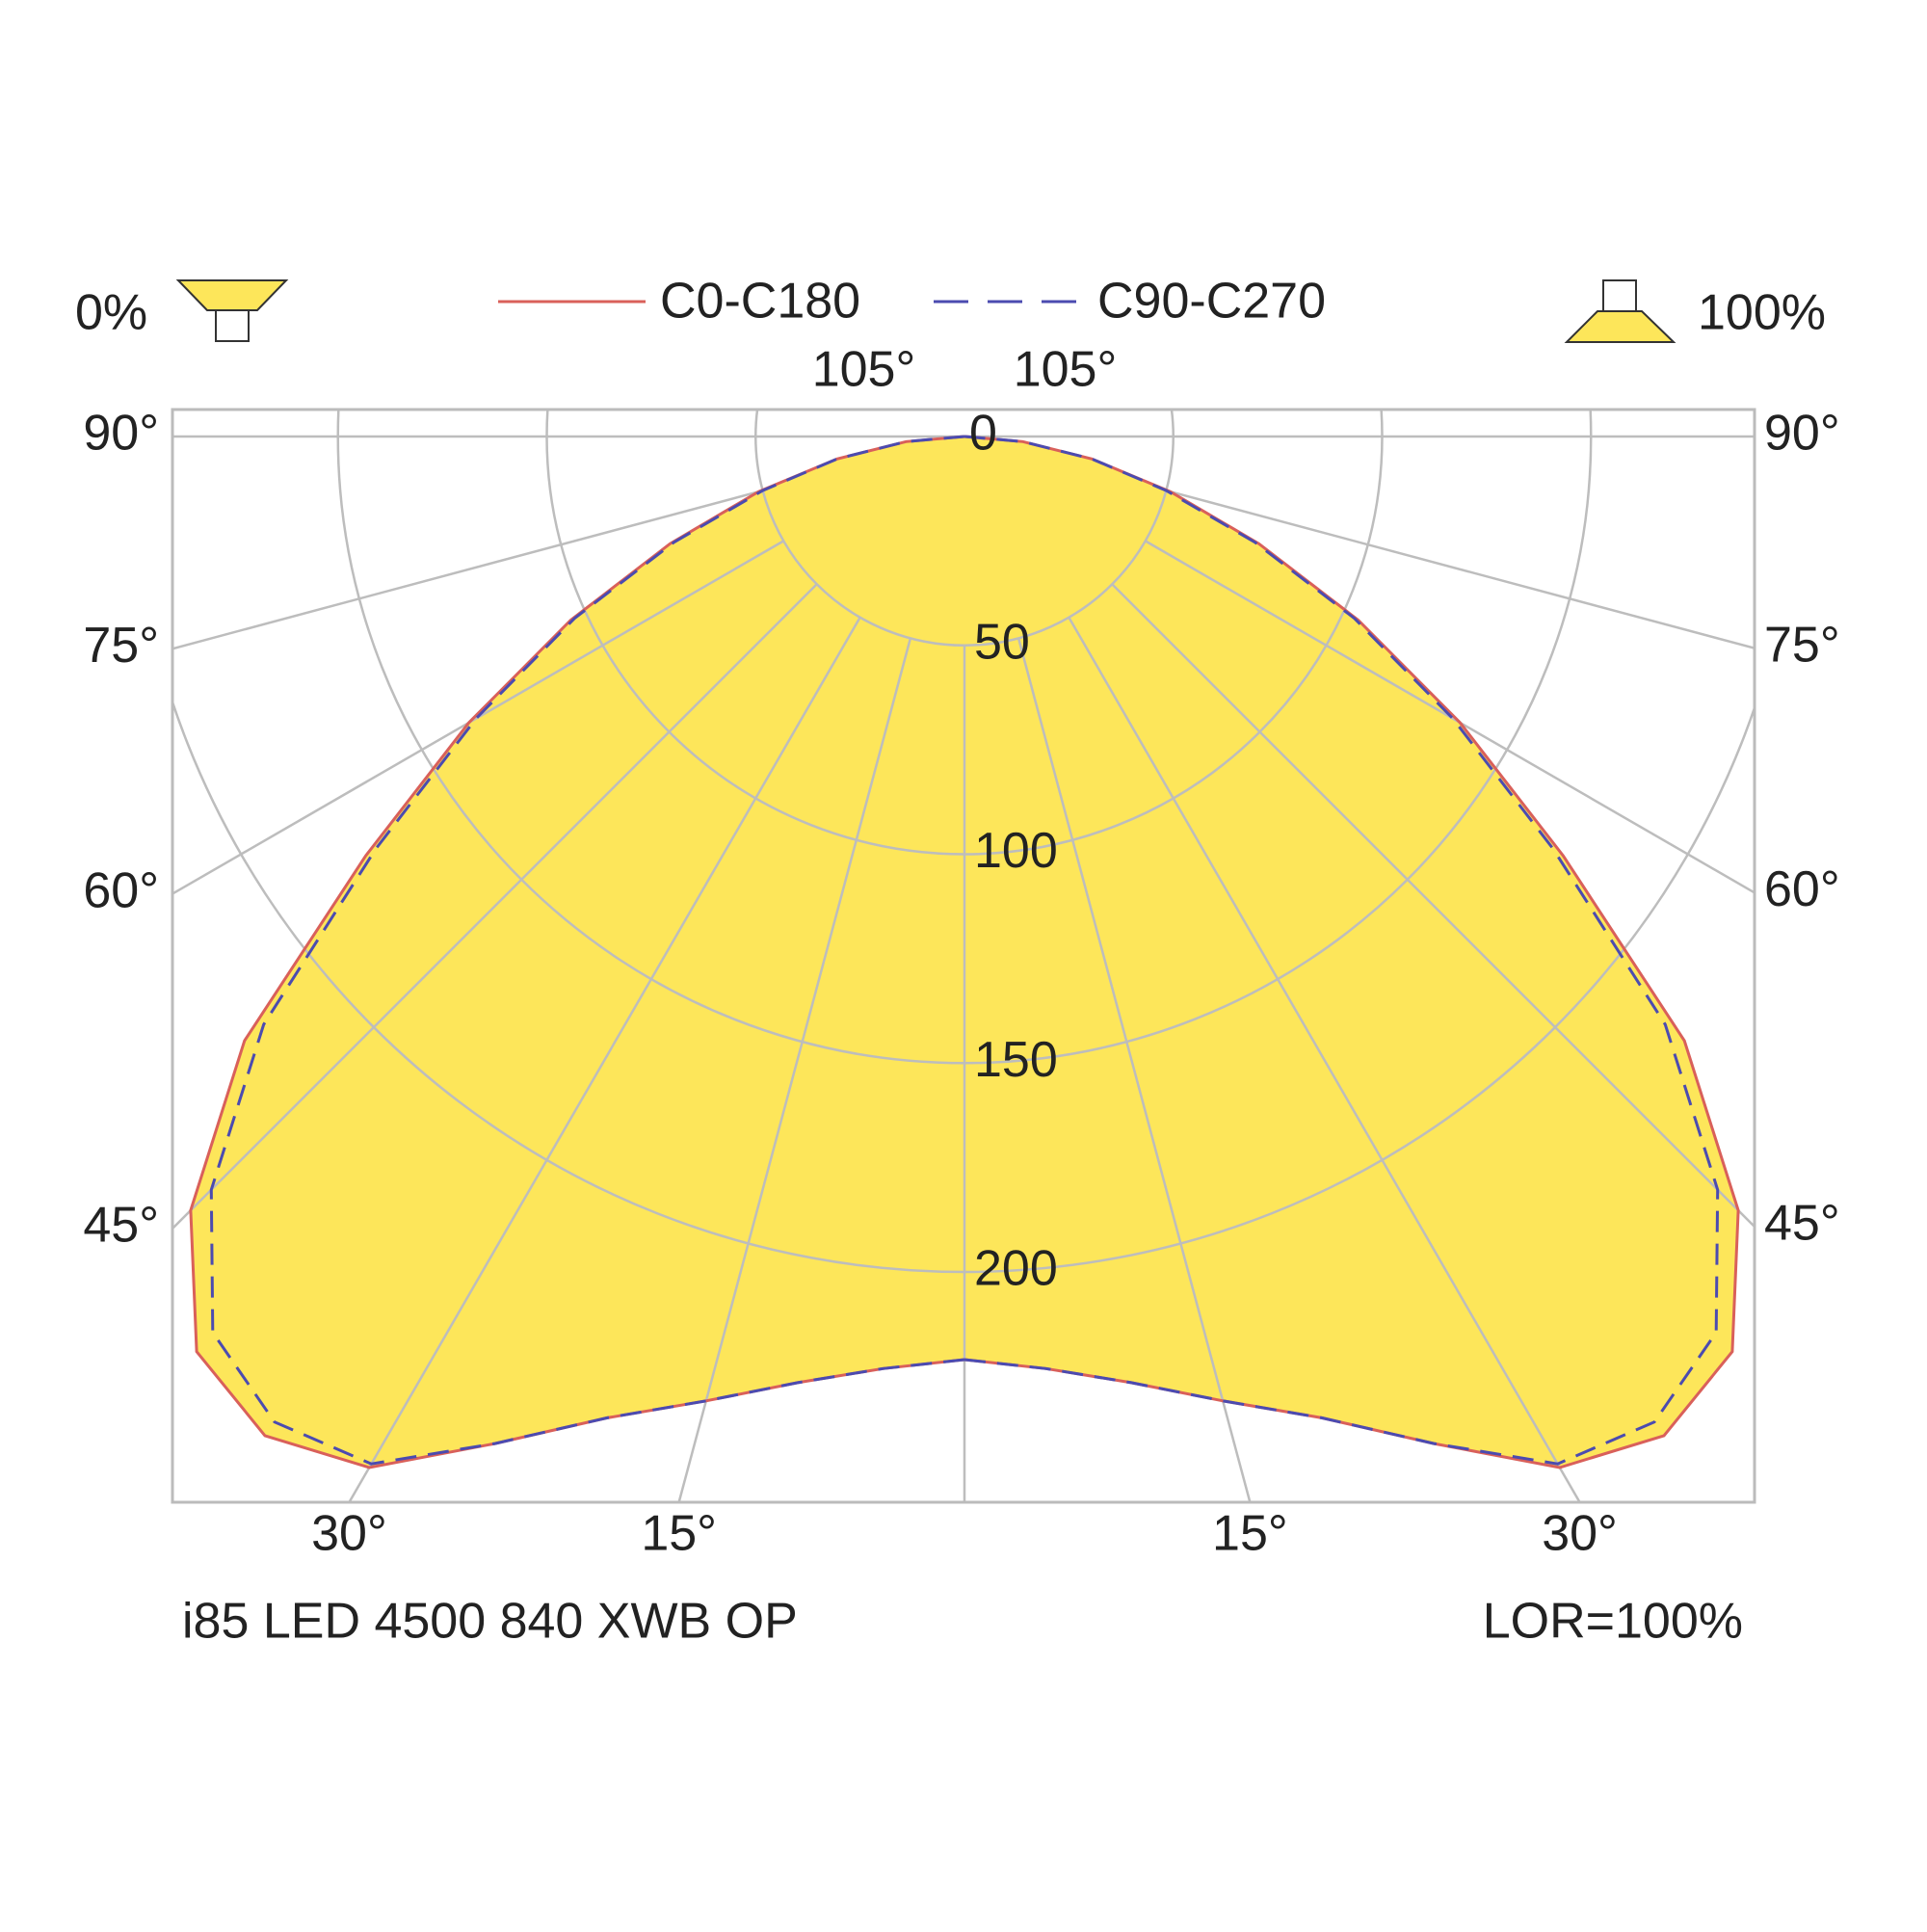  What do you see at coordinates (490, 1622) in the screenshot?
I see `footer-left: i85 LED 4500 840 XWB OP` at bounding box center [490, 1622].